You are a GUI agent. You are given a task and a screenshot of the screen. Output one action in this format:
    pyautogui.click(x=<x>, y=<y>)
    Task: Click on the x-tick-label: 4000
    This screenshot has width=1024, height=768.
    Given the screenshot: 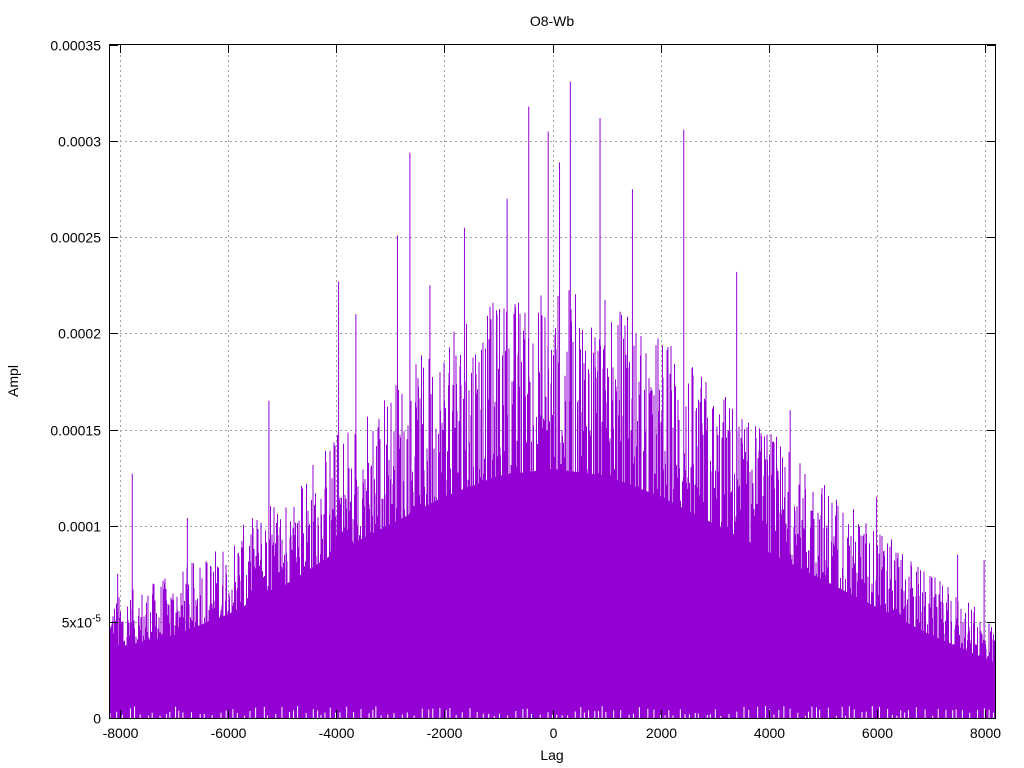 What is the action you would take?
    pyautogui.click(x=769, y=733)
    